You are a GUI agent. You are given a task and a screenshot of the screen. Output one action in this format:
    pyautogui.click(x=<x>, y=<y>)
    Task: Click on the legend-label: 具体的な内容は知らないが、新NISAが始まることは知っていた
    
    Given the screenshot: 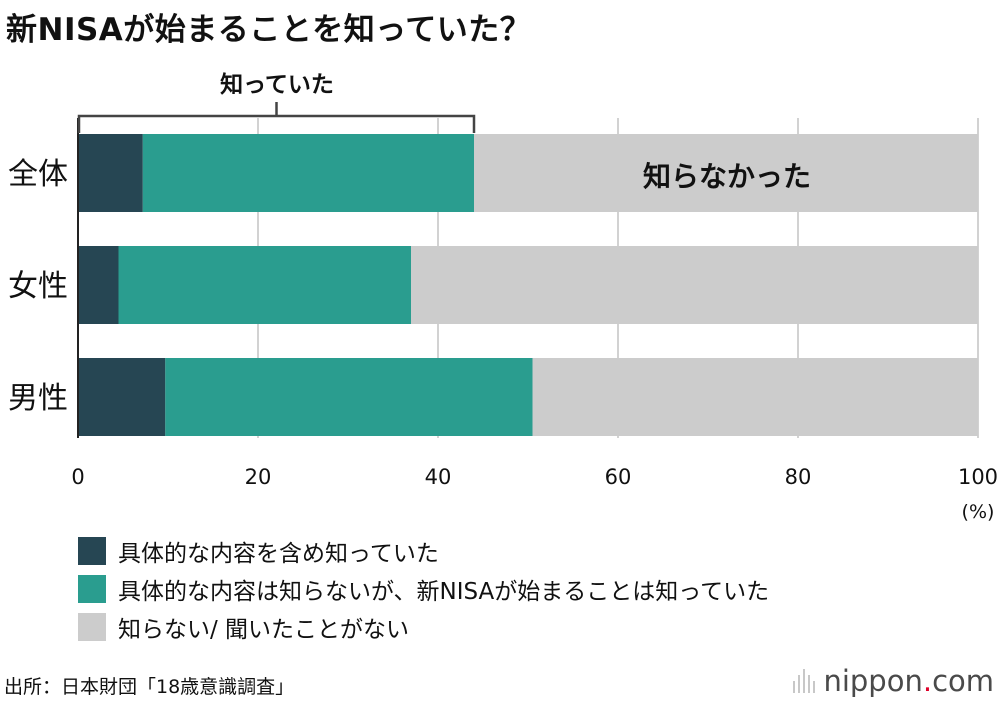 What is the action you would take?
    pyautogui.click(x=444, y=592)
    